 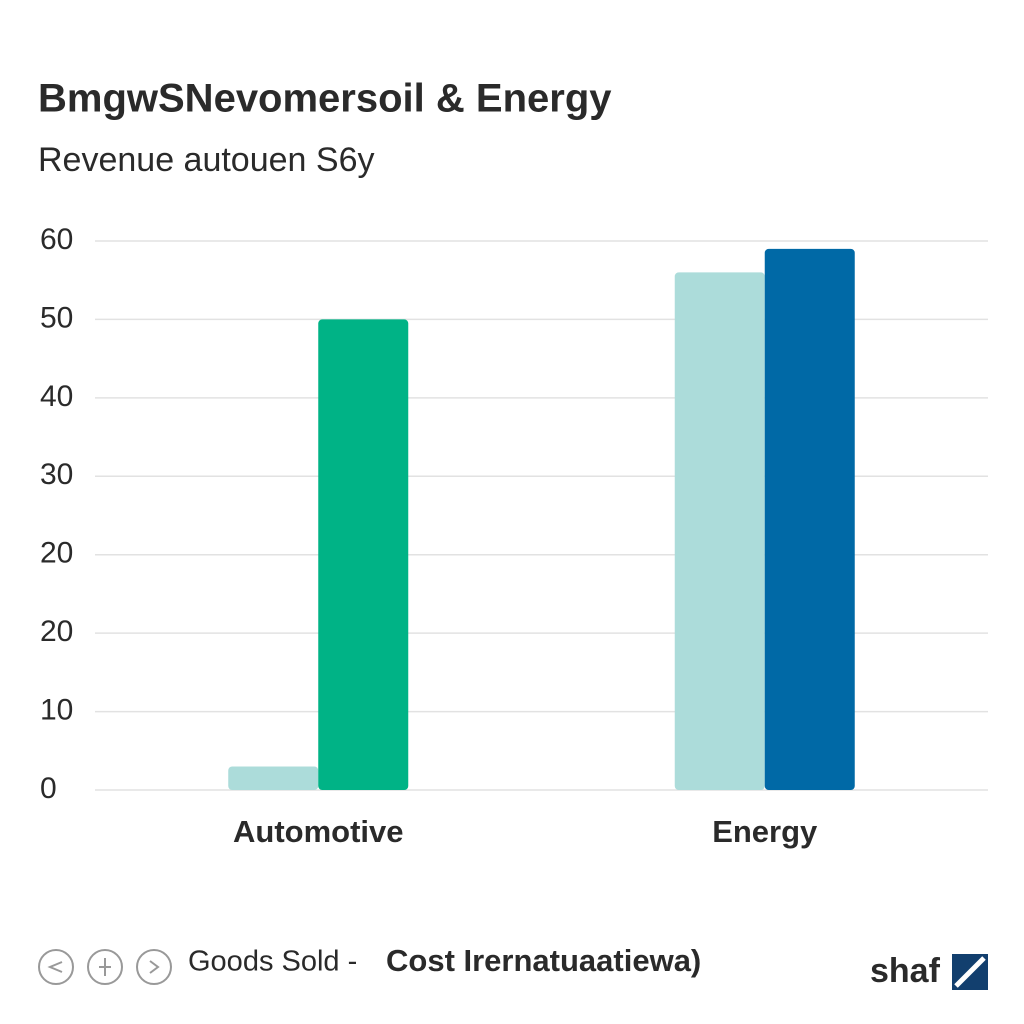 What do you see at coordinates (970, 972) in the screenshot?
I see `logo-icon` at bounding box center [970, 972].